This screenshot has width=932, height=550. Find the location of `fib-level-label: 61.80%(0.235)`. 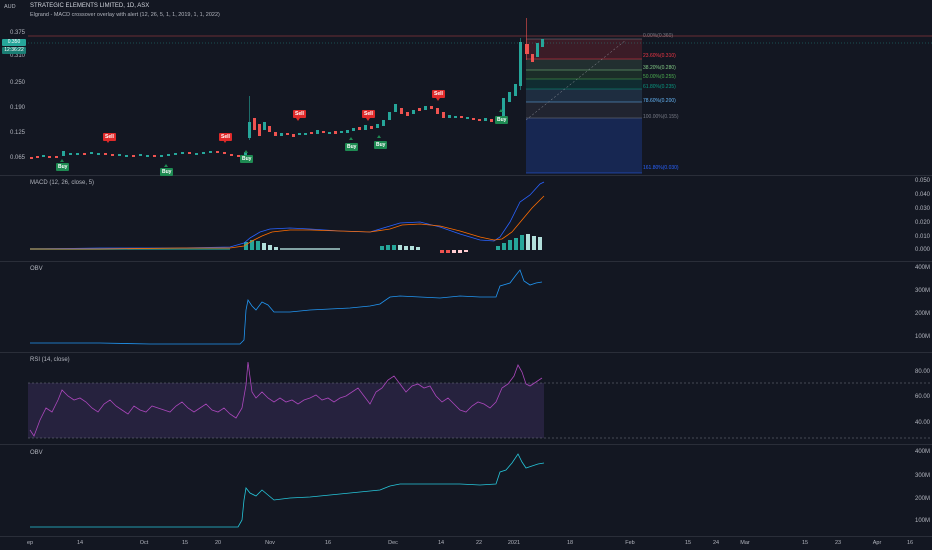

fib-level-label: 61.80%(0.235) is located at coordinates (659, 87).